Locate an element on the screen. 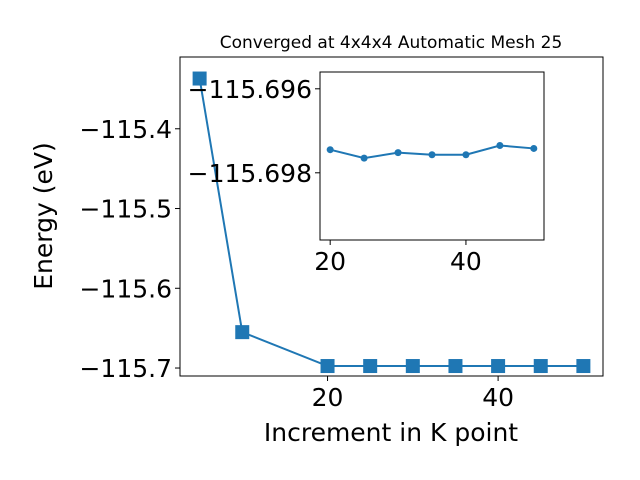 Image resolution: width=640 pixels, height=480 pixels. main-x-tick-label: 40 is located at coordinates (498, 397).